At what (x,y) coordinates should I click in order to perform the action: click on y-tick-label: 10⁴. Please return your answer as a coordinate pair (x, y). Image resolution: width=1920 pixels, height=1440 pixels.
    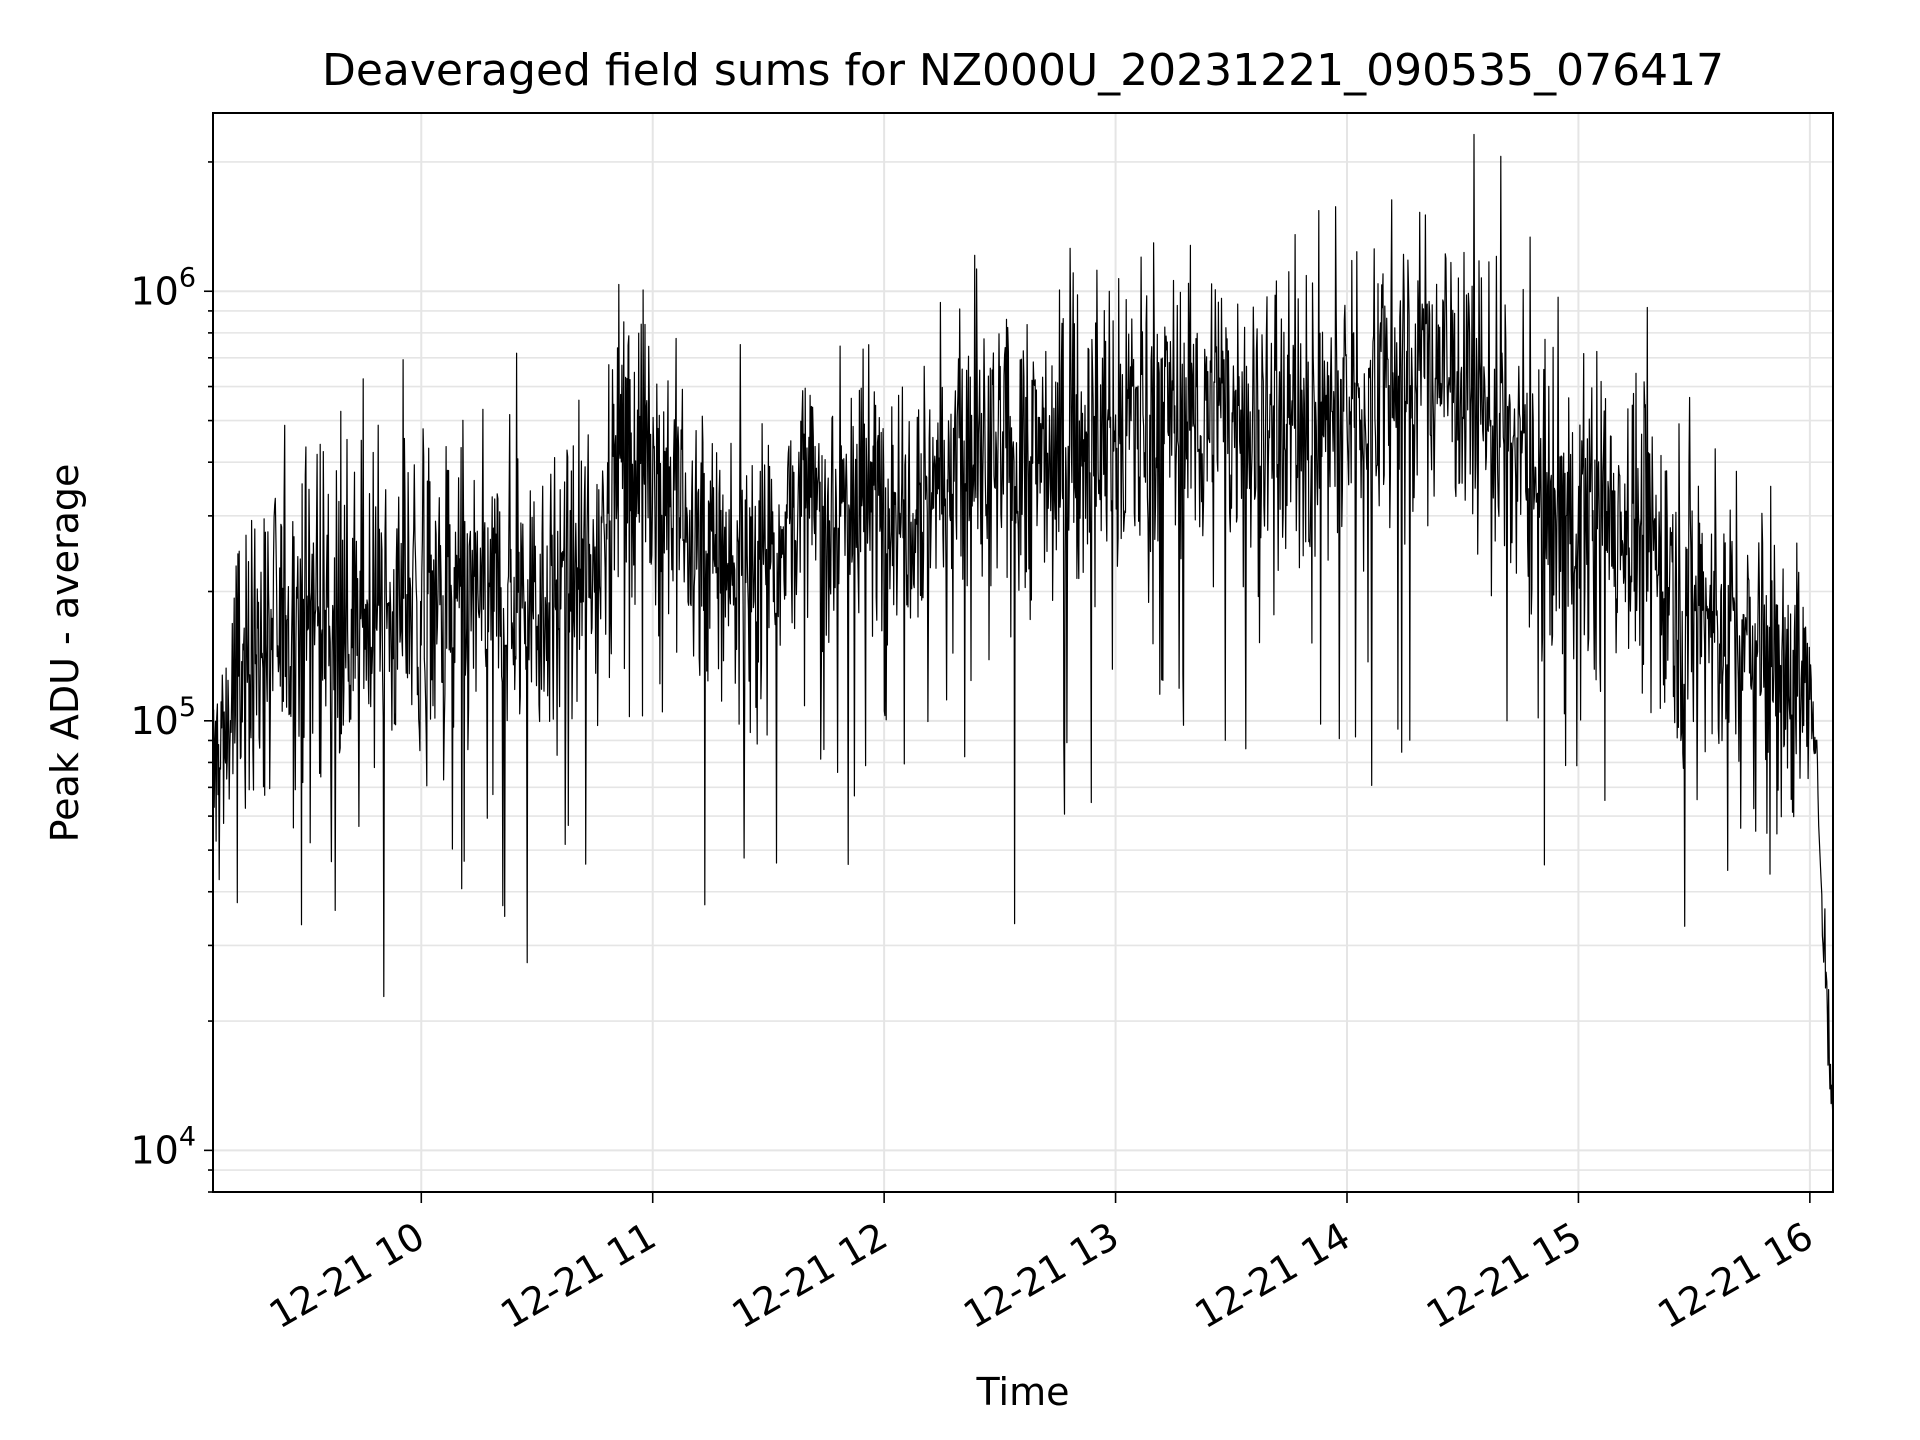
    Looking at the image, I should click on (163, 1146).